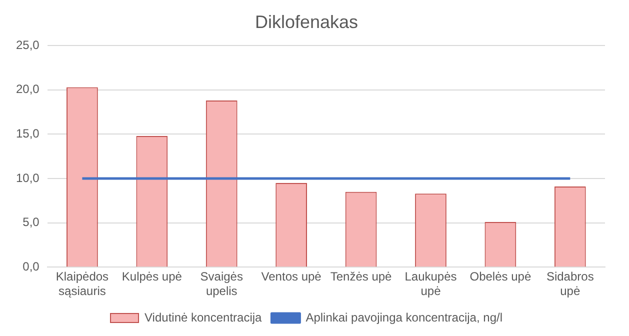 The width and height of the screenshot is (629, 336). I want to click on x-tick-label: Svaigės upelis, so click(221, 284).